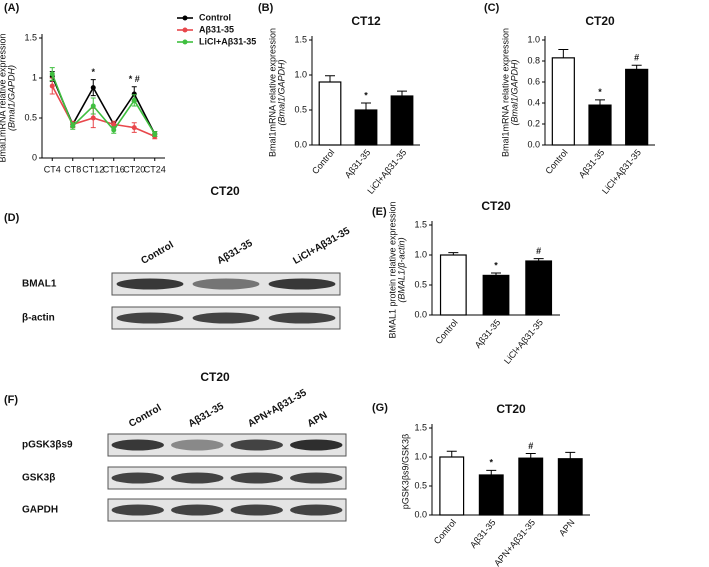 The image size is (709, 567). I want to click on y-tick-label: 0.6, so click(533, 81).